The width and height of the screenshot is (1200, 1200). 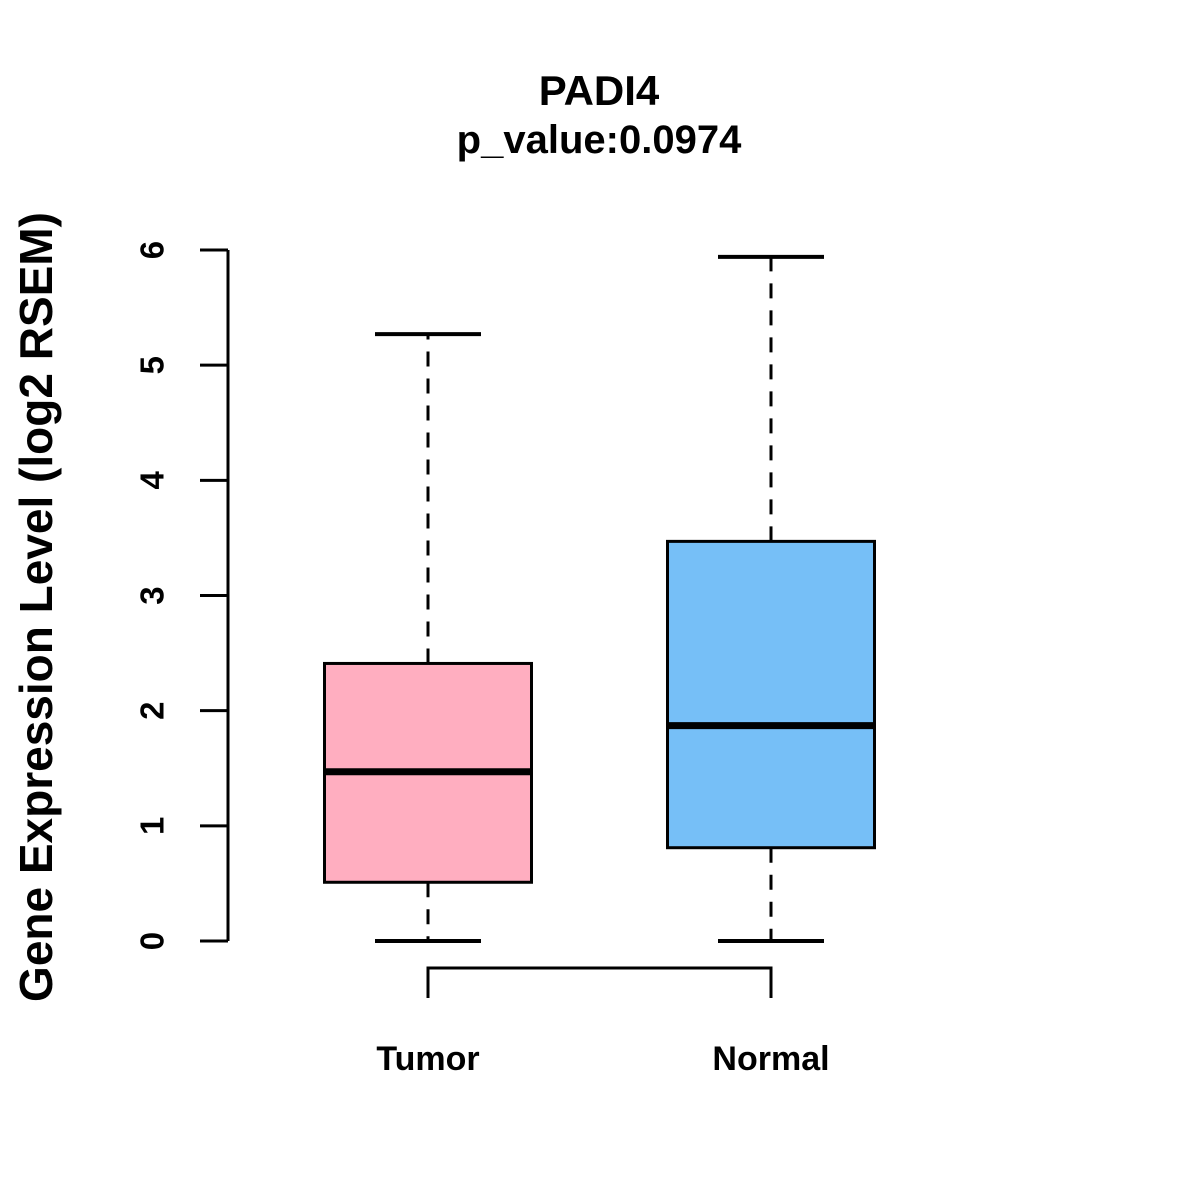 I want to click on y-tick-label: 3, so click(x=152, y=595).